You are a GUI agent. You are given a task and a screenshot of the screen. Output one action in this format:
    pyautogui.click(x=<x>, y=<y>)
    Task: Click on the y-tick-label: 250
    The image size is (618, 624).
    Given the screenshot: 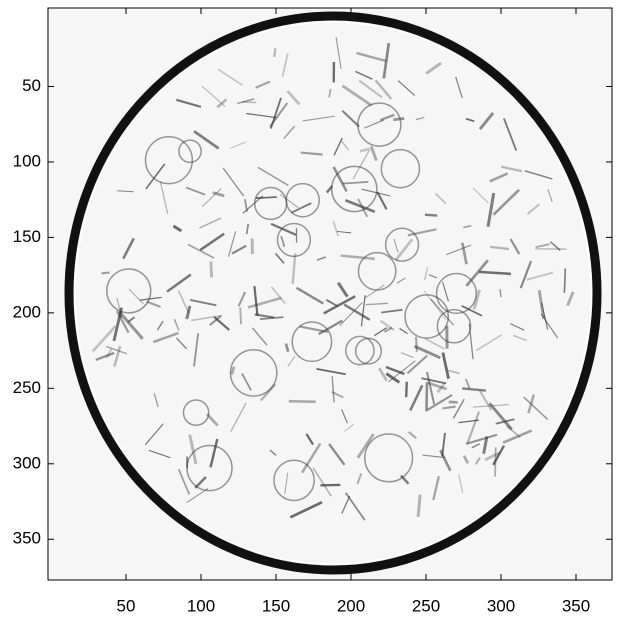 What is the action you would take?
    pyautogui.click(x=27, y=387)
    